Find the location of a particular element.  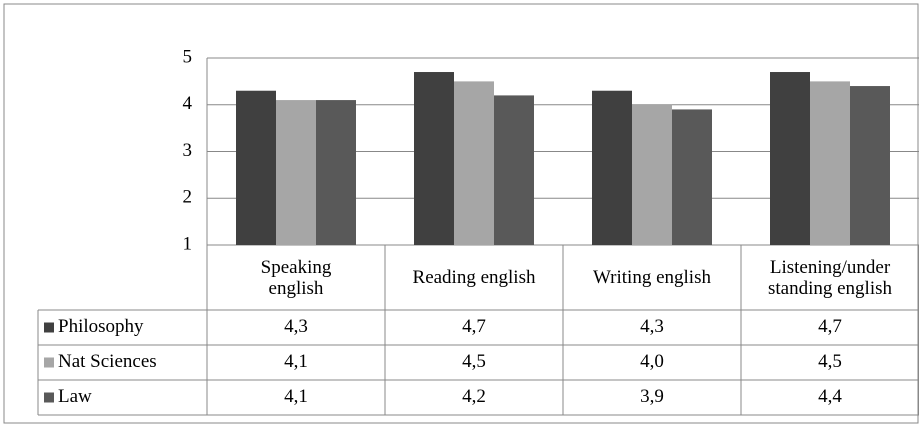

x-tick-label: Writing english is located at coordinates (652, 277).